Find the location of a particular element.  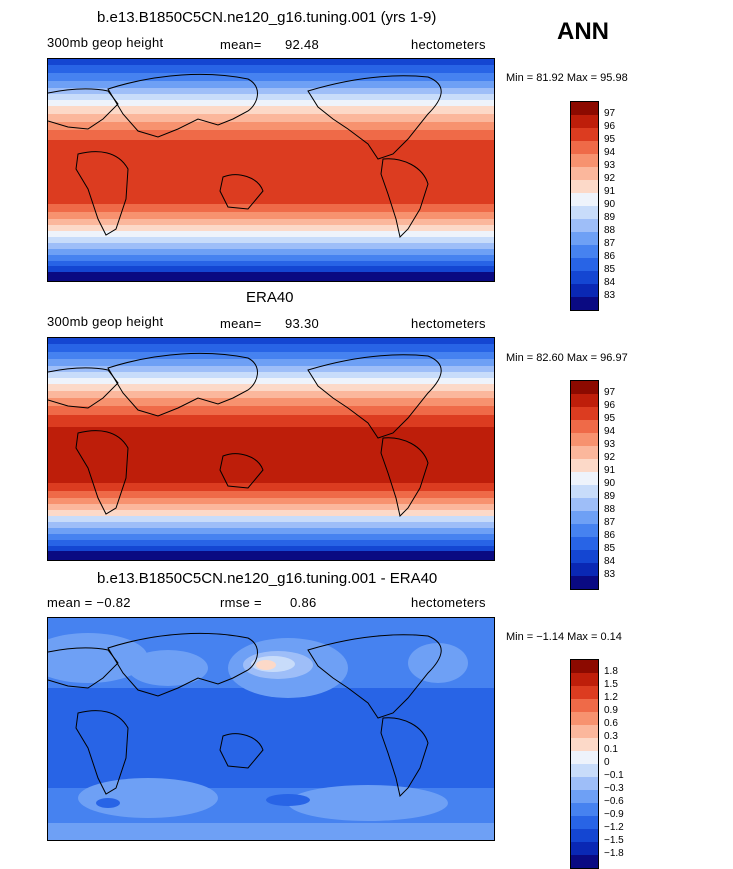

colorbar-tick-label: −0.3 is located at coordinates (614, 788).